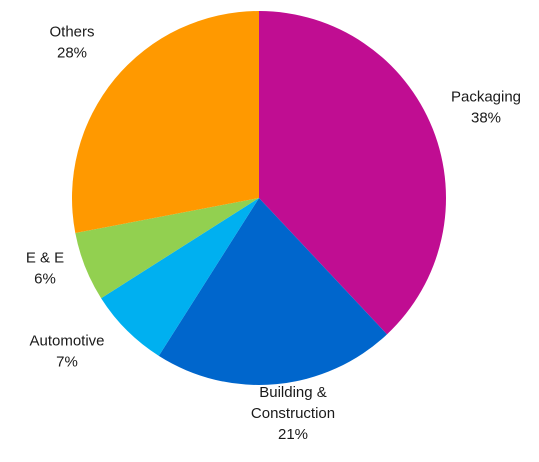 This screenshot has height=462, width=539. What do you see at coordinates (486, 107) in the screenshot?
I see `pie-label-packaging: Packaging 38%` at bounding box center [486, 107].